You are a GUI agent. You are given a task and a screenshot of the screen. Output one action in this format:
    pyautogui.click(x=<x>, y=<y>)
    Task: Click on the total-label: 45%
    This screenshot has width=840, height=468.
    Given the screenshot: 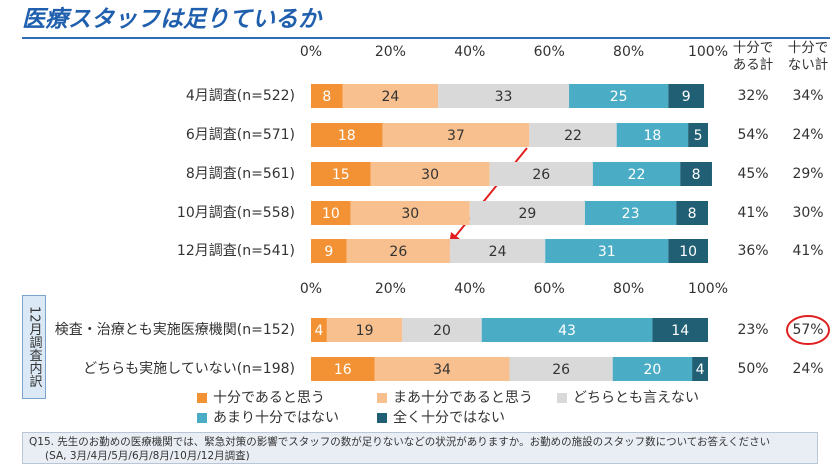 What is the action you would take?
    pyautogui.click(x=752, y=174)
    